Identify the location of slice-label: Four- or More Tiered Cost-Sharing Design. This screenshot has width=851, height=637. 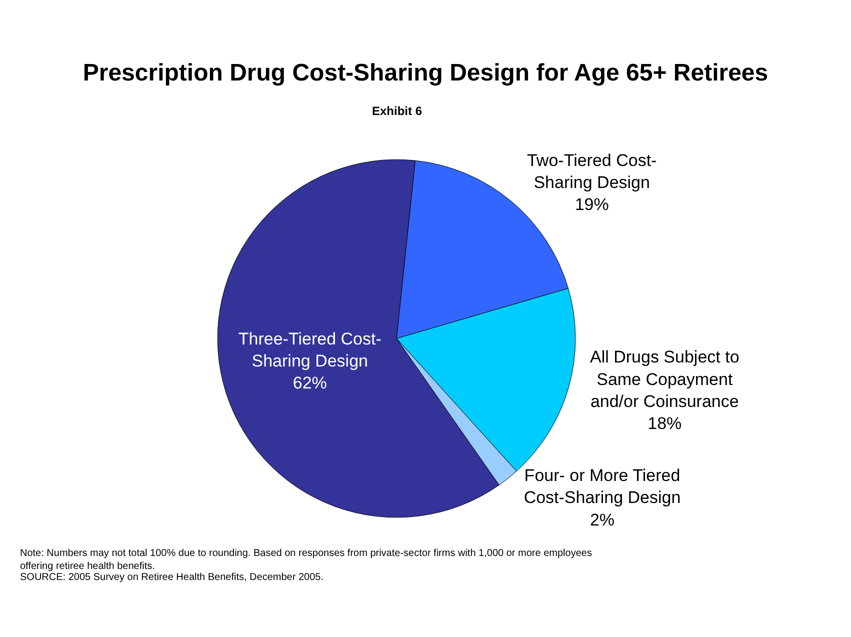
(602, 487).